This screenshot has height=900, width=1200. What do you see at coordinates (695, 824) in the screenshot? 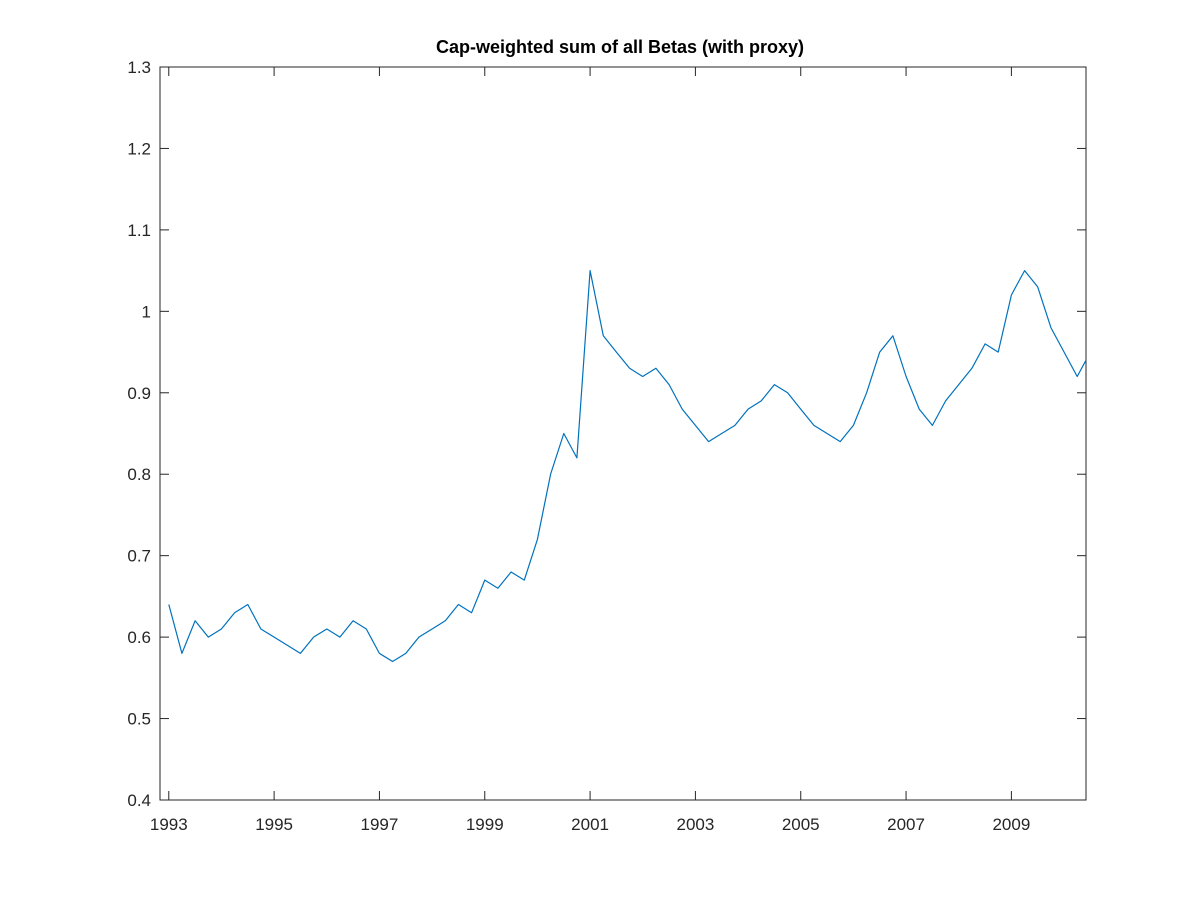
I see `x-tick-label: 2003` at bounding box center [695, 824].